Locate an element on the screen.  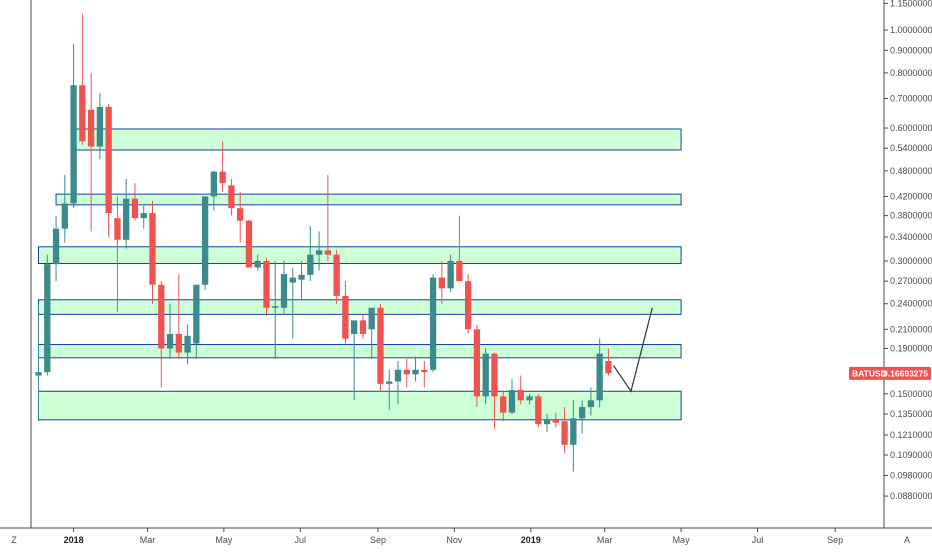
projection-layer is located at coordinates (632, 350).